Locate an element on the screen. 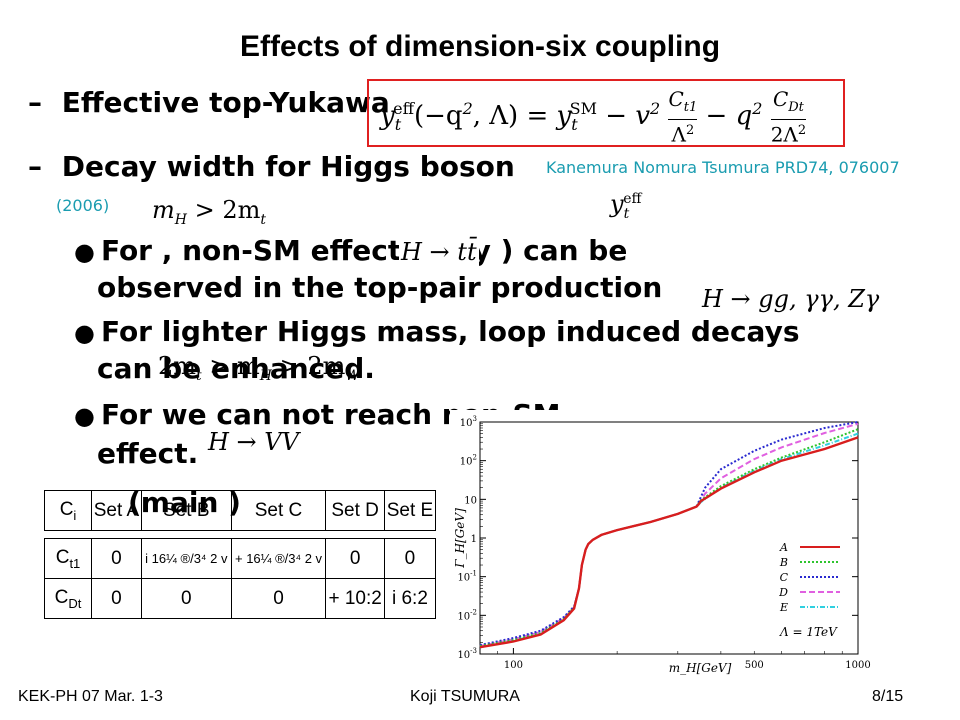 This screenshot has width=960, height=720. table-header-cell: Set E is located at coordinates (410, 510).